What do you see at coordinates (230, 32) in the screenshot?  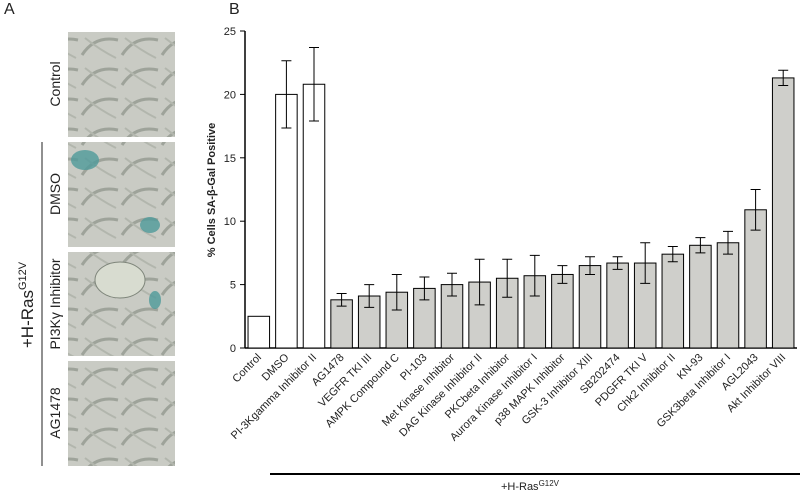 I see `y-tick-label: 25` at bounding box center [230, 32].